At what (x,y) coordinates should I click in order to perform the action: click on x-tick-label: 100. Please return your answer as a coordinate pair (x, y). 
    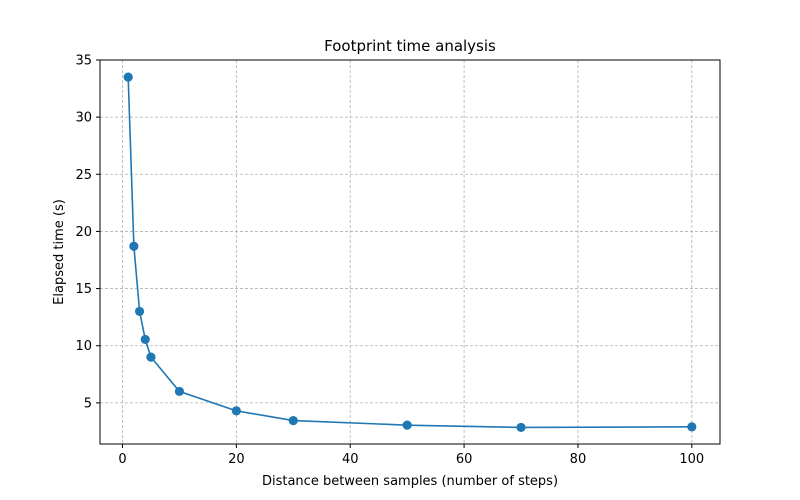
    Looking at the image, I should click on (691, 459).